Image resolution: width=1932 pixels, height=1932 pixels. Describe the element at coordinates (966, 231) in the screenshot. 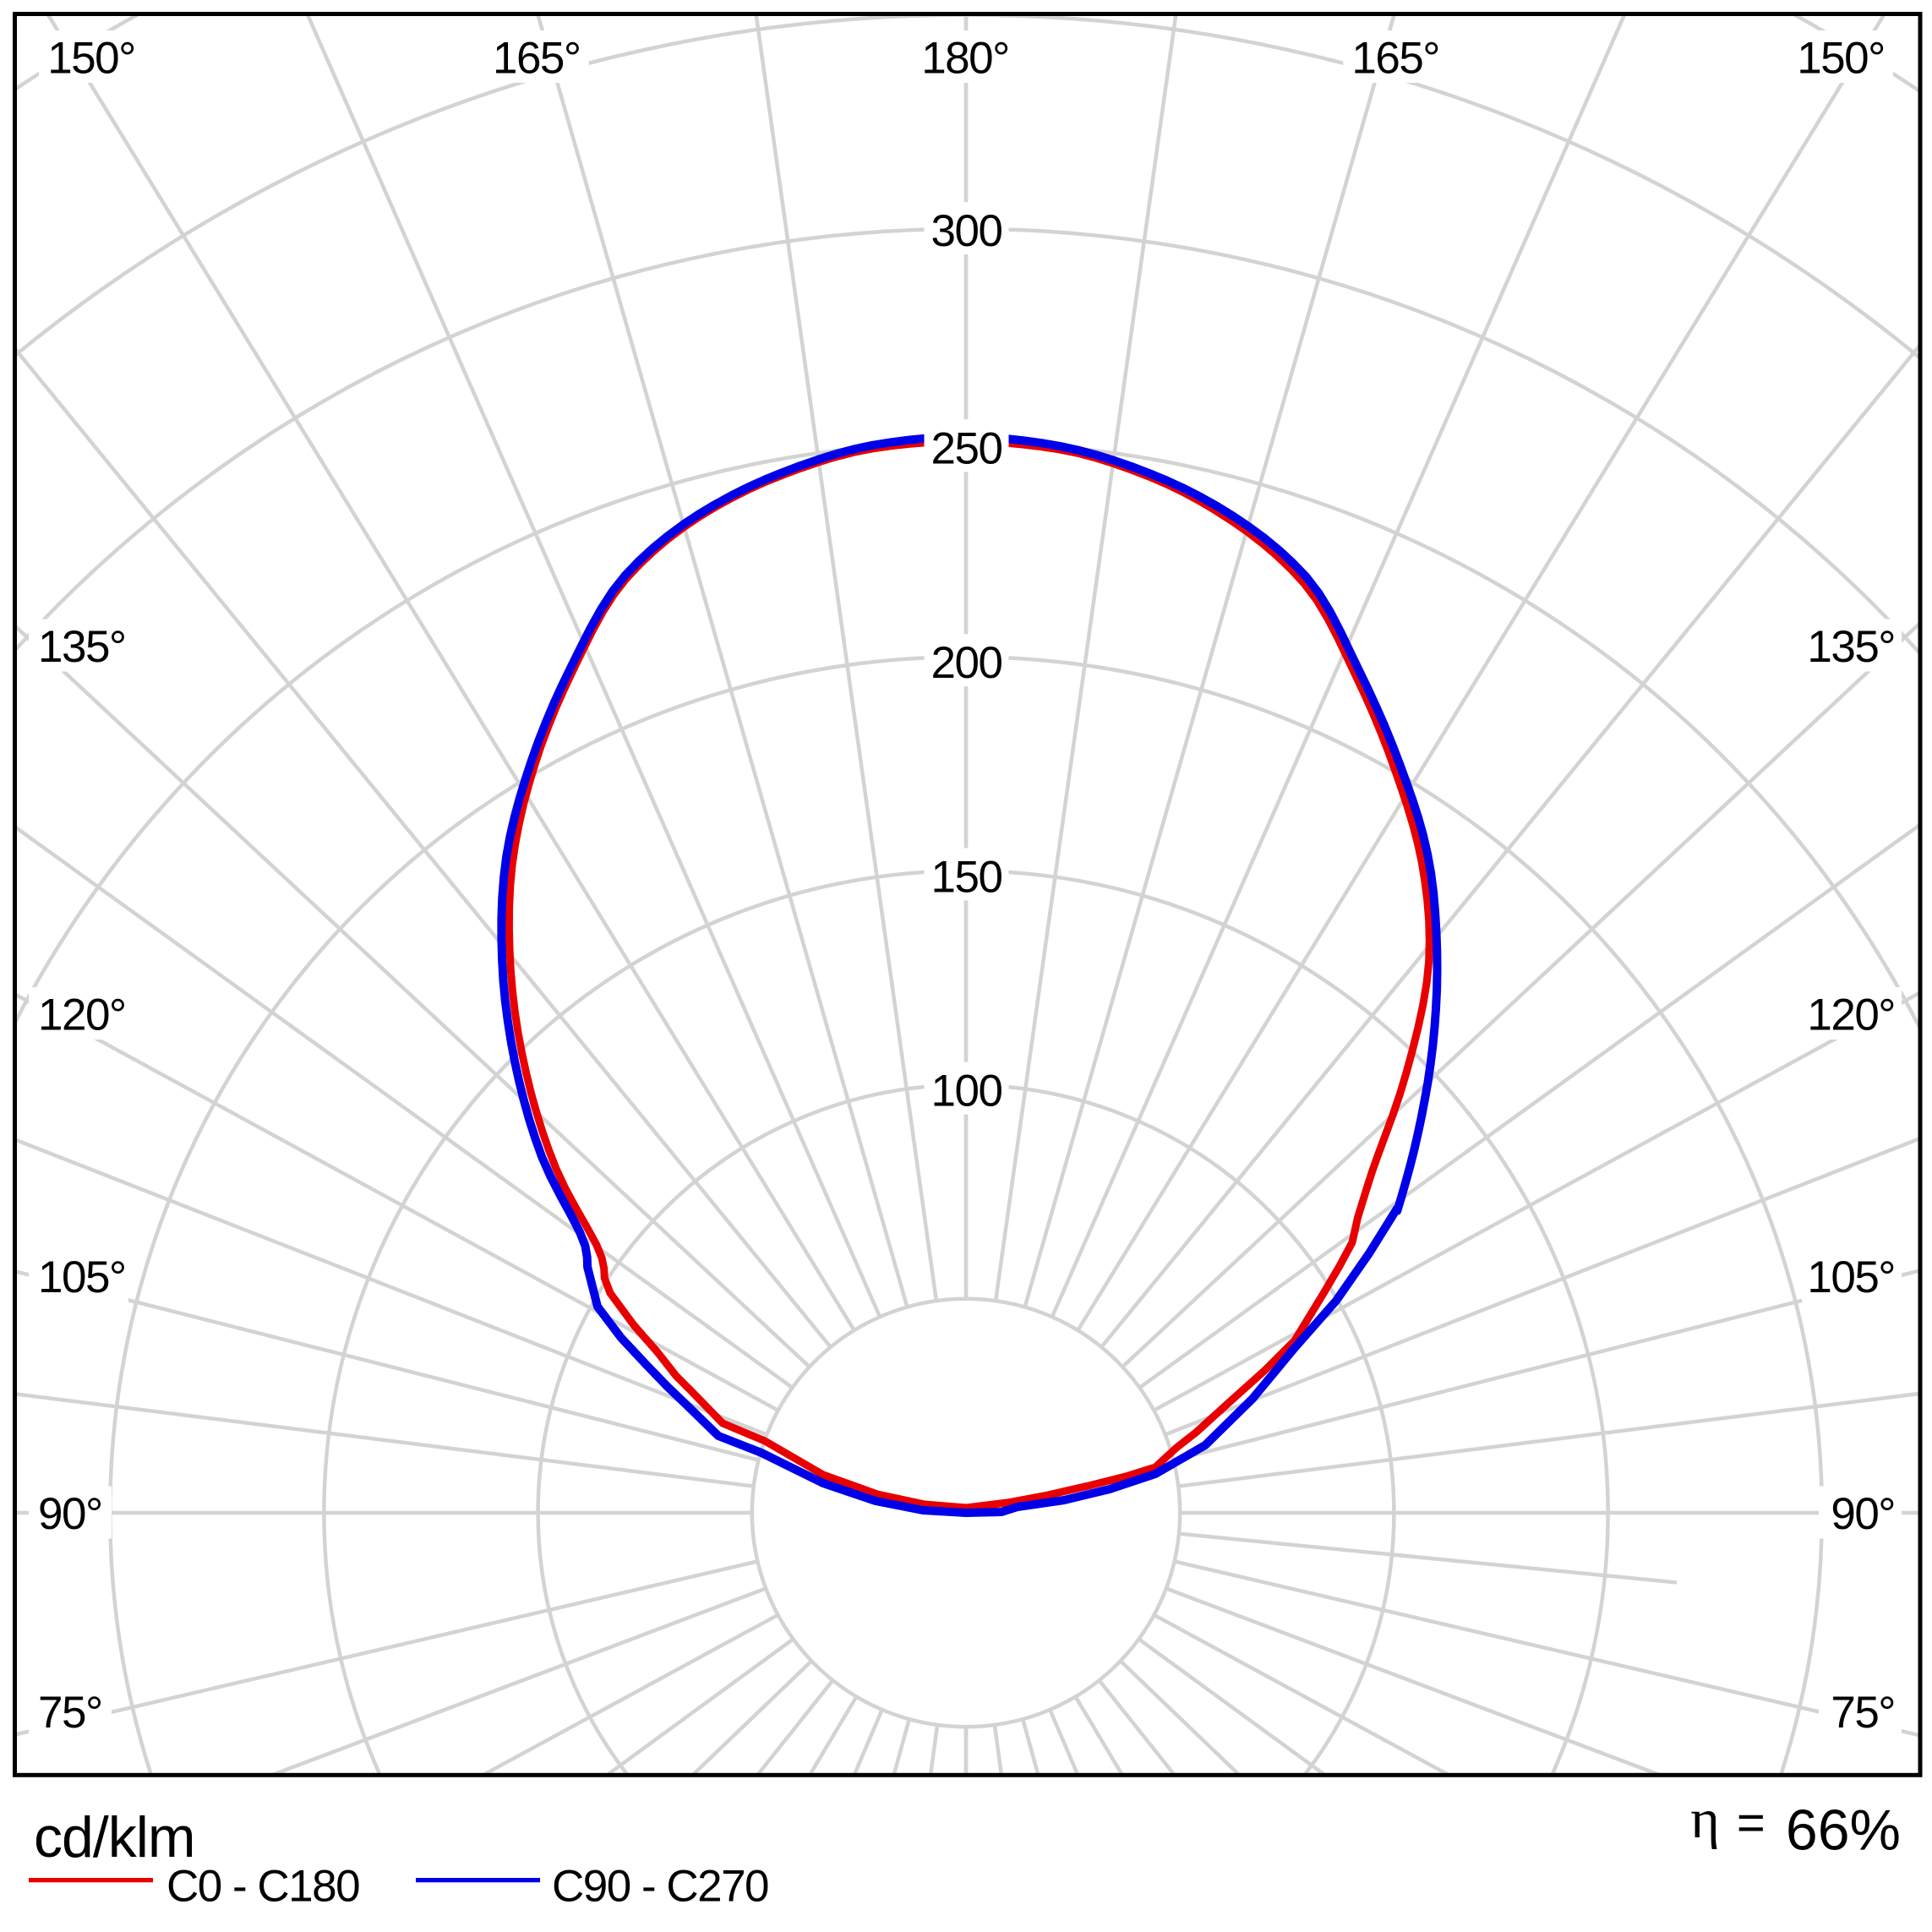

I see `svg-text: 300` at that location.